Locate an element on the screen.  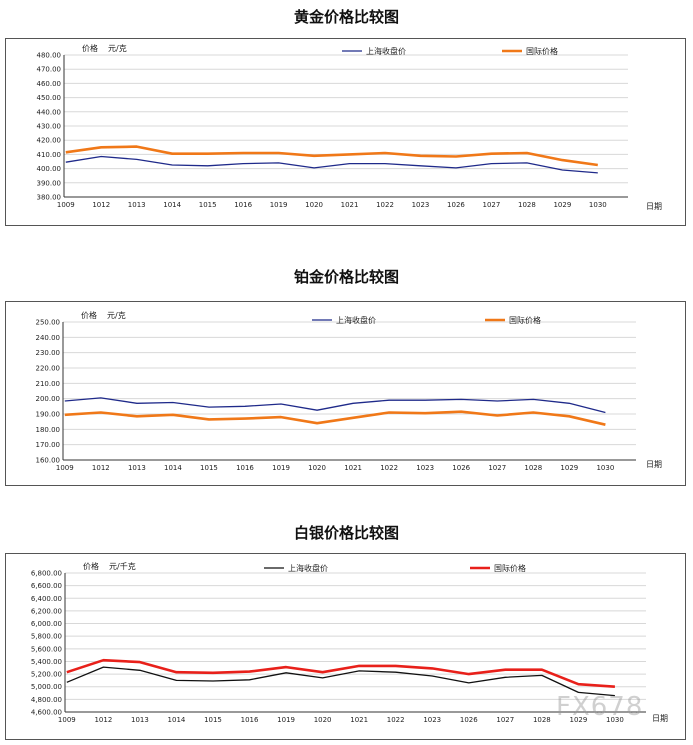
y-tick-label: 5,800.00 is located at coordinates (46, 637).